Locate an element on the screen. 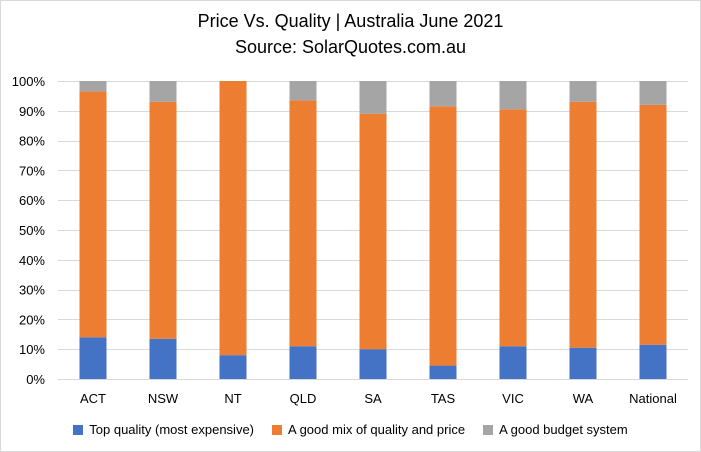 The height and width of the screenshot is (452, 701). x-tick-label: SA is located at coordinates (373, 398).